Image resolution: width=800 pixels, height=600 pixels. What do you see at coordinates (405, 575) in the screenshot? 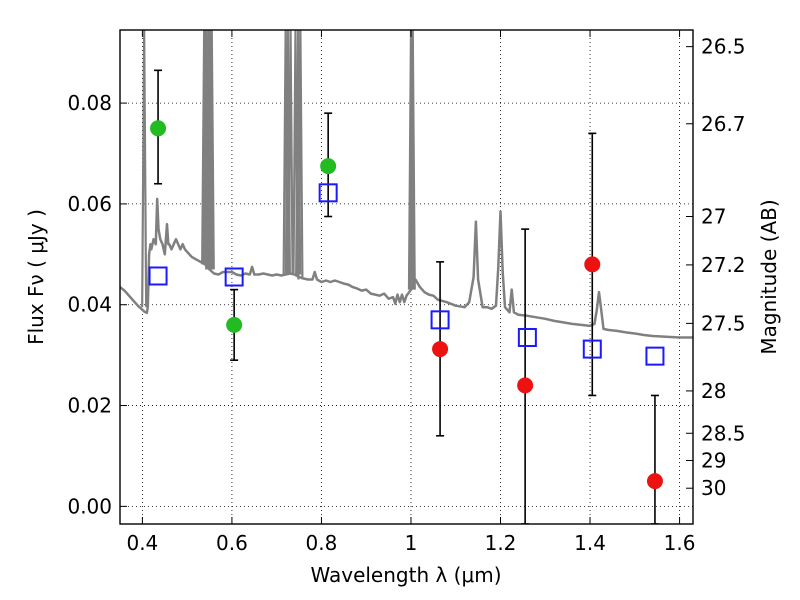
I see `x-axis-title: Wavelength λ (μm)` at bounding box center [405, 575].